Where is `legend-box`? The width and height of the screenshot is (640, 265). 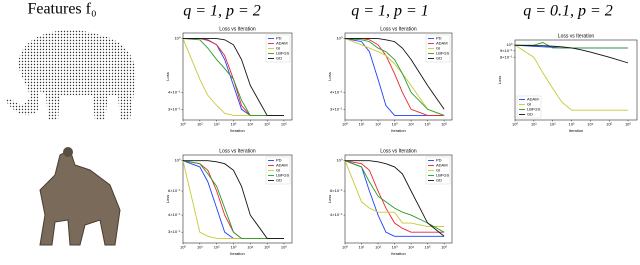 legend-box is located at coordinates (529, 107).